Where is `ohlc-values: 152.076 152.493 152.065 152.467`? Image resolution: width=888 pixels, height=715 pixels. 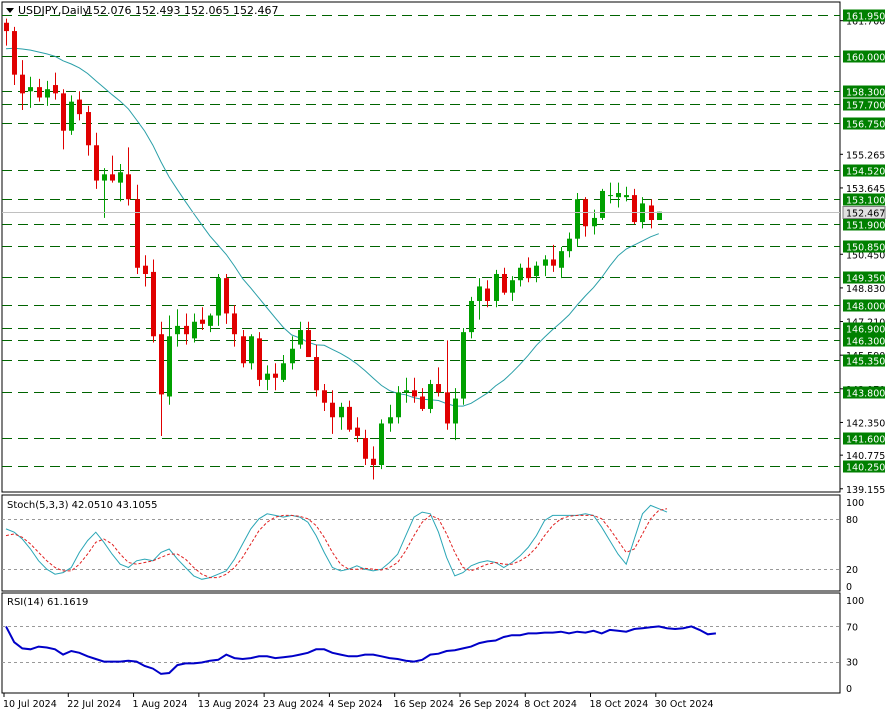
ohlc-values: 152.076 152.493 152.065 152.467 is located at coordinates (182, 10).